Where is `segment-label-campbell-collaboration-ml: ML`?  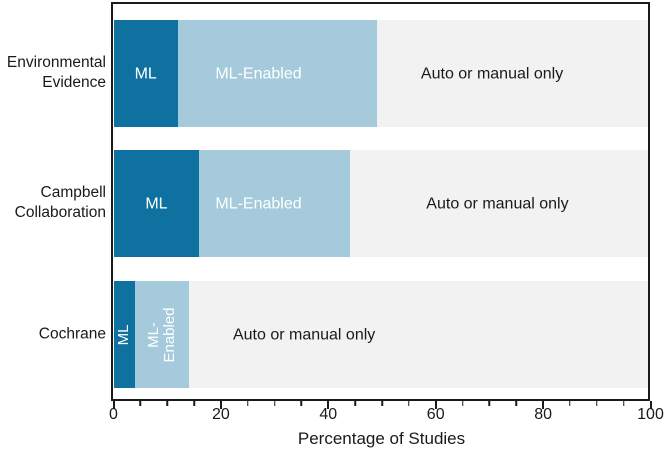
segment-label-campbell-collaboration-ml: ML is located at coordinates (156, 203).